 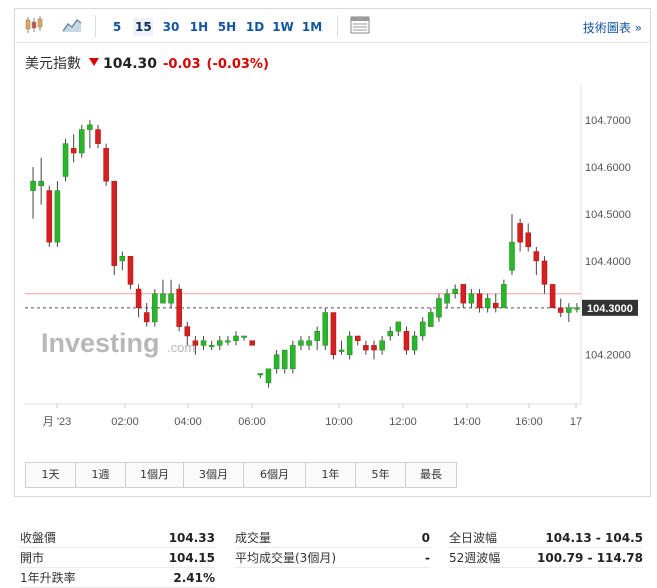 I want to click on stats-column: 成交量 0 平均成交量(3個月) -, so click(x=332, y=548).